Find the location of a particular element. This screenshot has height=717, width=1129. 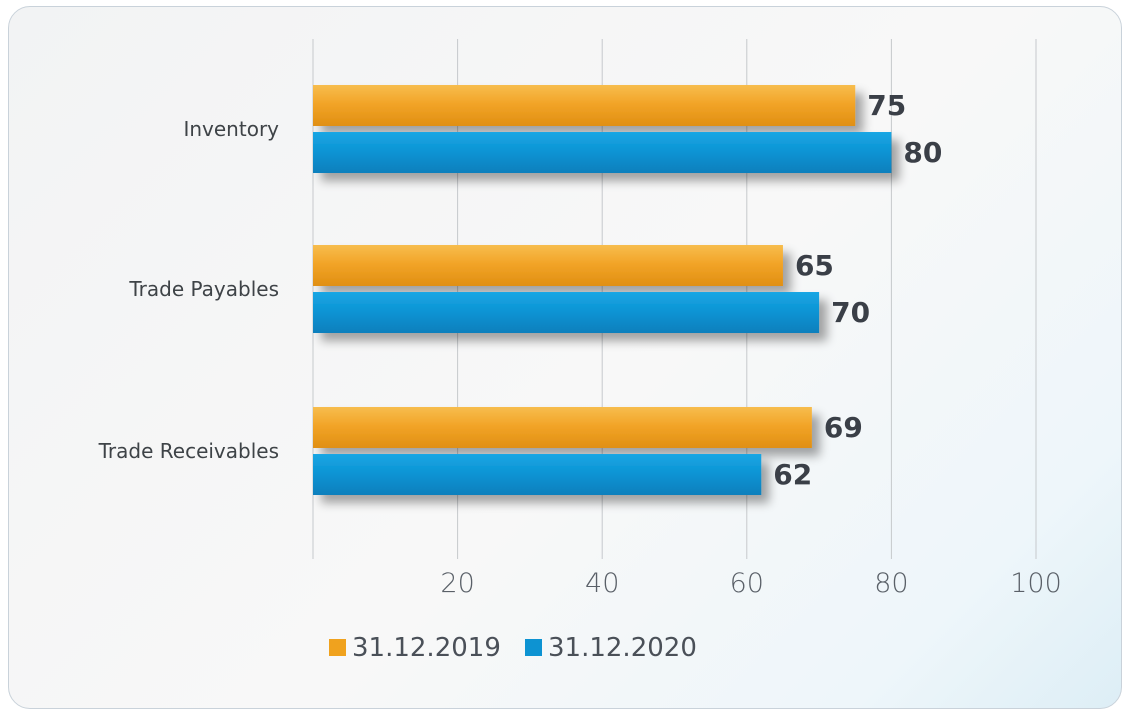

category-label: Trade Payables is located at coordinates (203, 289).